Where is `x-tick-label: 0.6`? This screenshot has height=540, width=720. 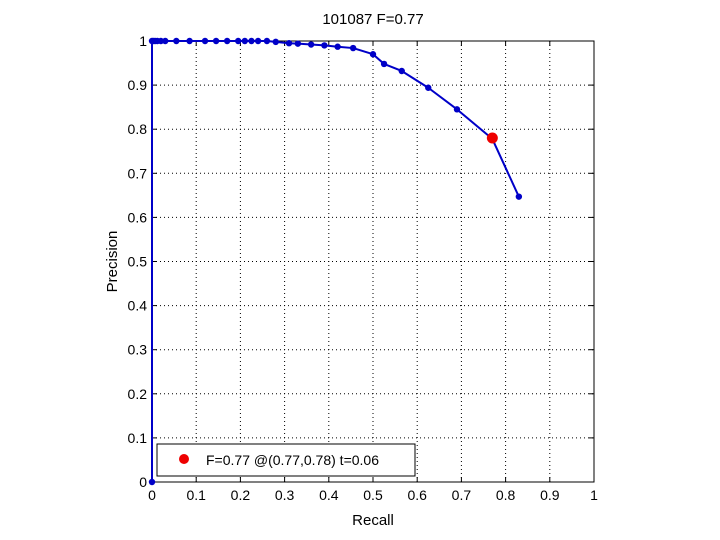 x-tick-label: 0.6 is located at coordinates (417, 495).